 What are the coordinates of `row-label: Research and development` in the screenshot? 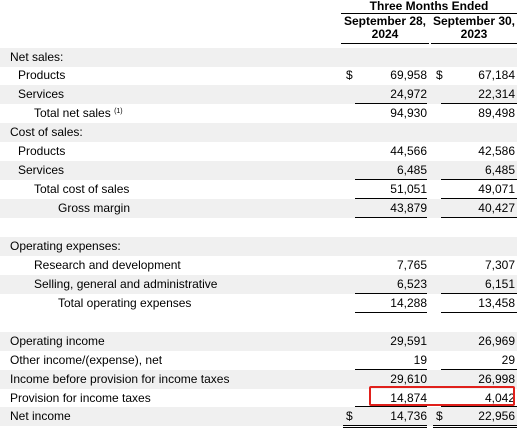 It's located at (107, 265).